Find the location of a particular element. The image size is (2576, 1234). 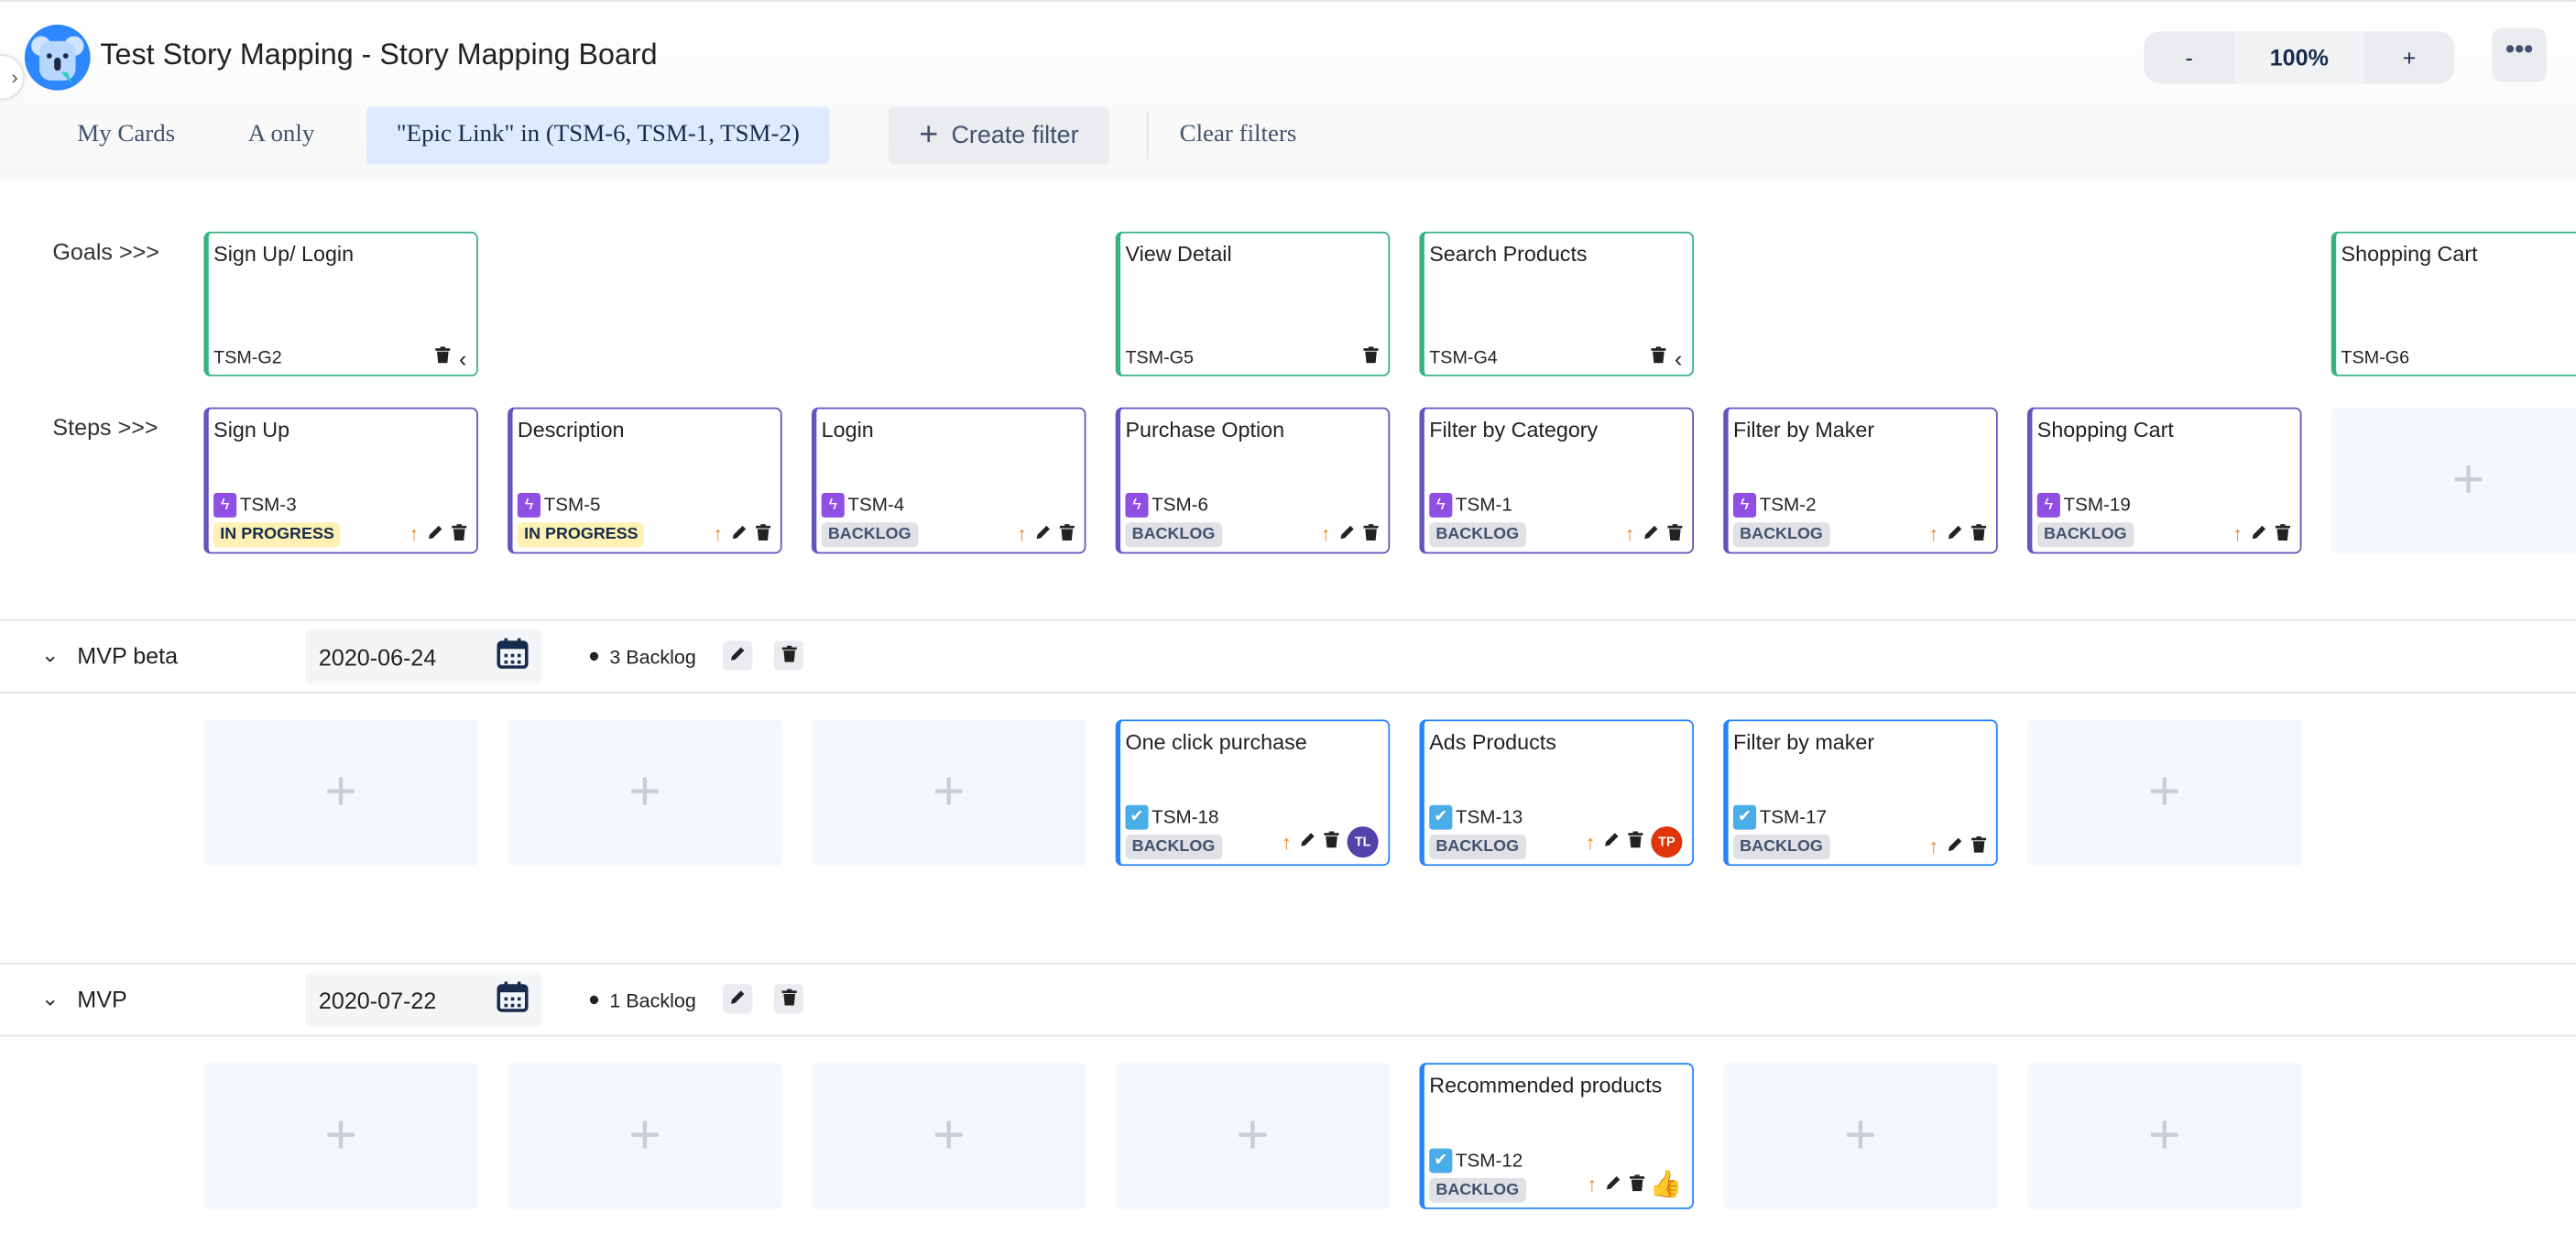

filter-my-cards: My Cards is located at coordinates (127, 134).